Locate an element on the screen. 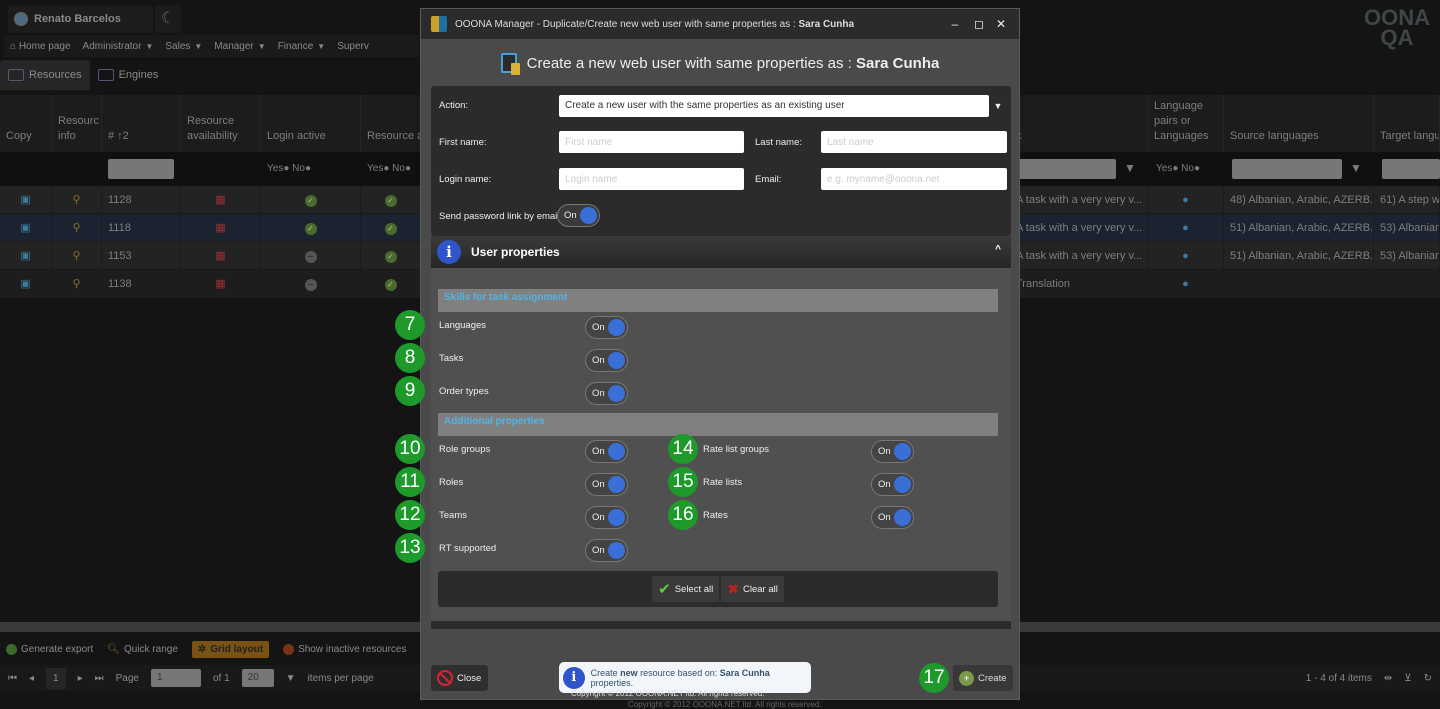 The height and width of the screenshot is (709, 1440). menu-supervisor: Superv is located at coordinates (353, 46).